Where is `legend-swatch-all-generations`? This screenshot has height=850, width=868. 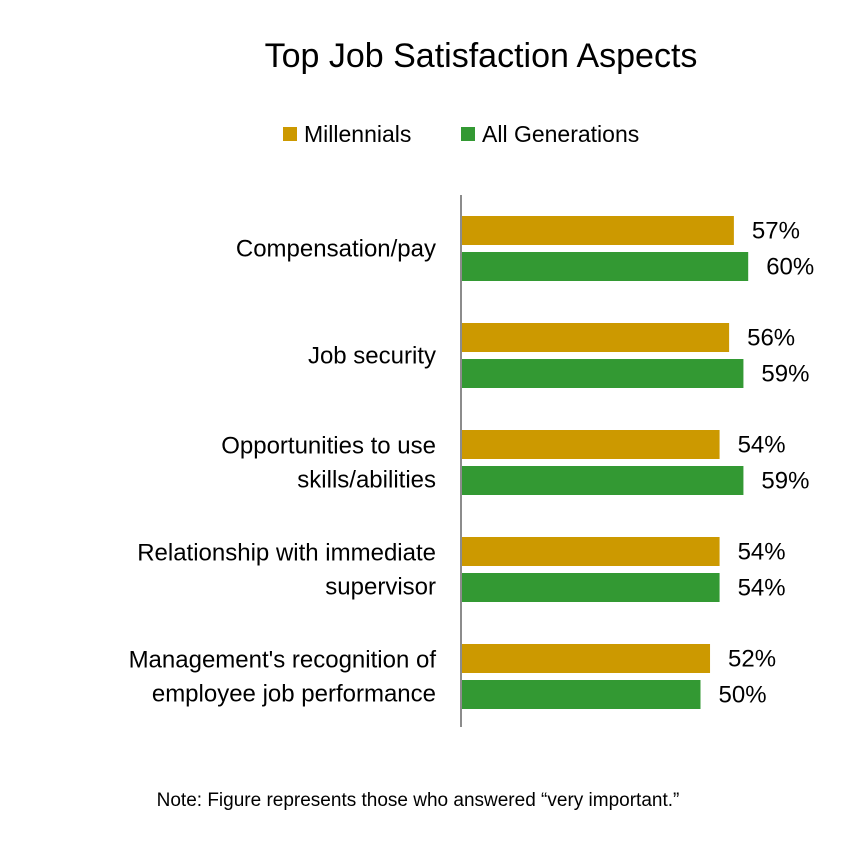 legend-swatch-all-generations is located at coordinates (468, 134).